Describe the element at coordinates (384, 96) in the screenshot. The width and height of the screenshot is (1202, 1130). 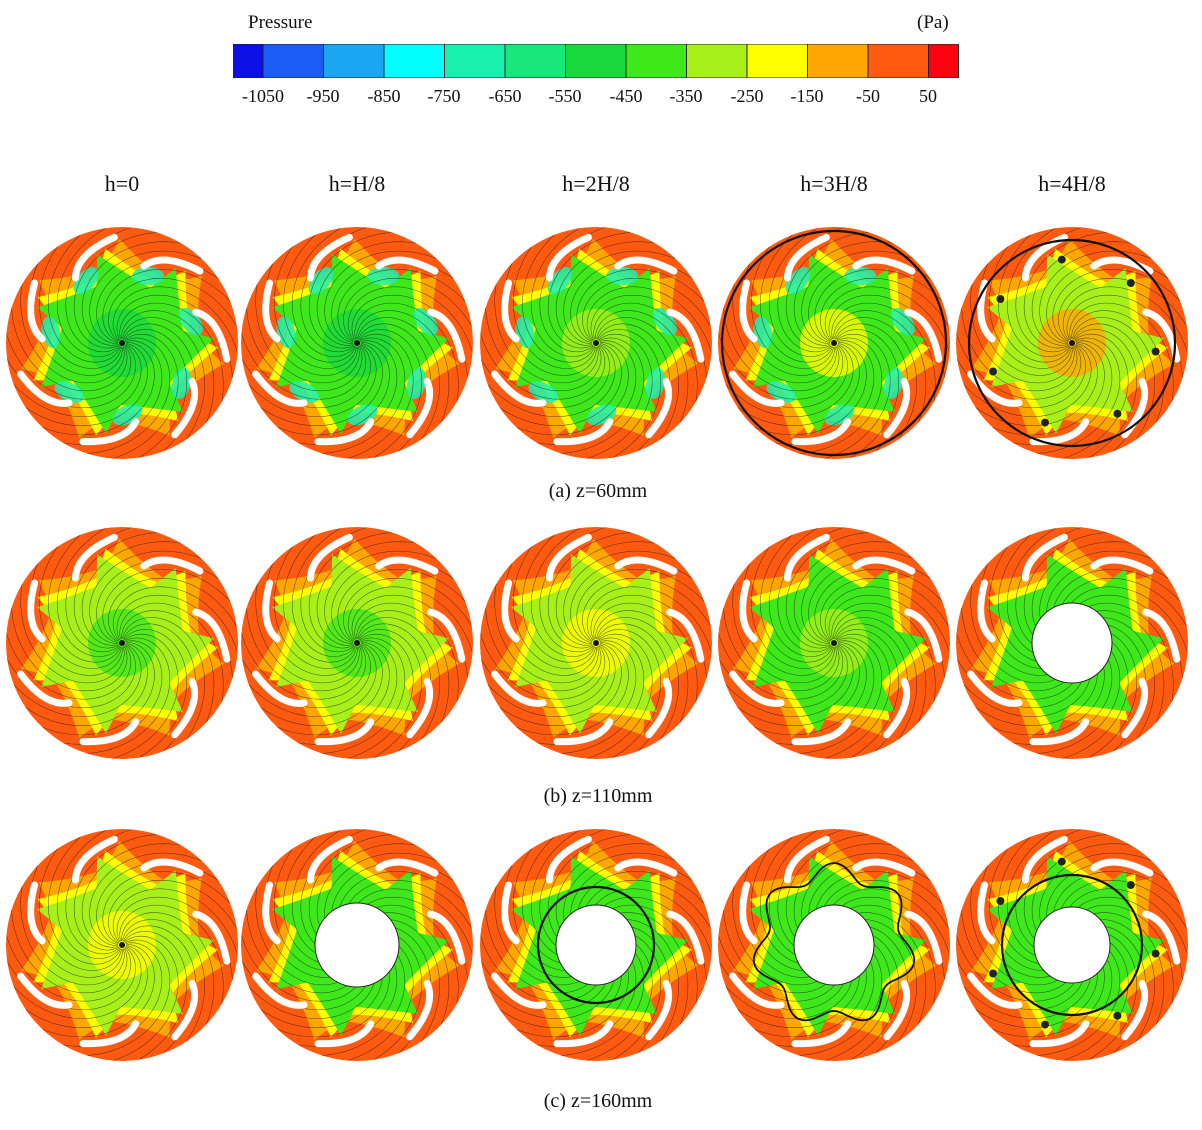
I see `colorbar-tick: -850` at that location.